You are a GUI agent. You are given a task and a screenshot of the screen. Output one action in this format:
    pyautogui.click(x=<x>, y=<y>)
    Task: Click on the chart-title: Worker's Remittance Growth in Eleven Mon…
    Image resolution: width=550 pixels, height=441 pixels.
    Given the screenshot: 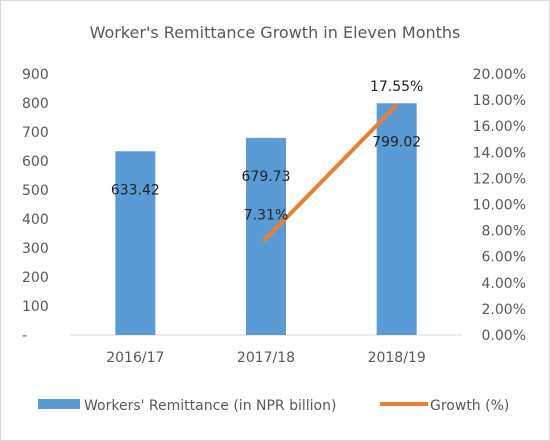 What is the action you would take?
    pyautogui.click(x=275, y=32)
    